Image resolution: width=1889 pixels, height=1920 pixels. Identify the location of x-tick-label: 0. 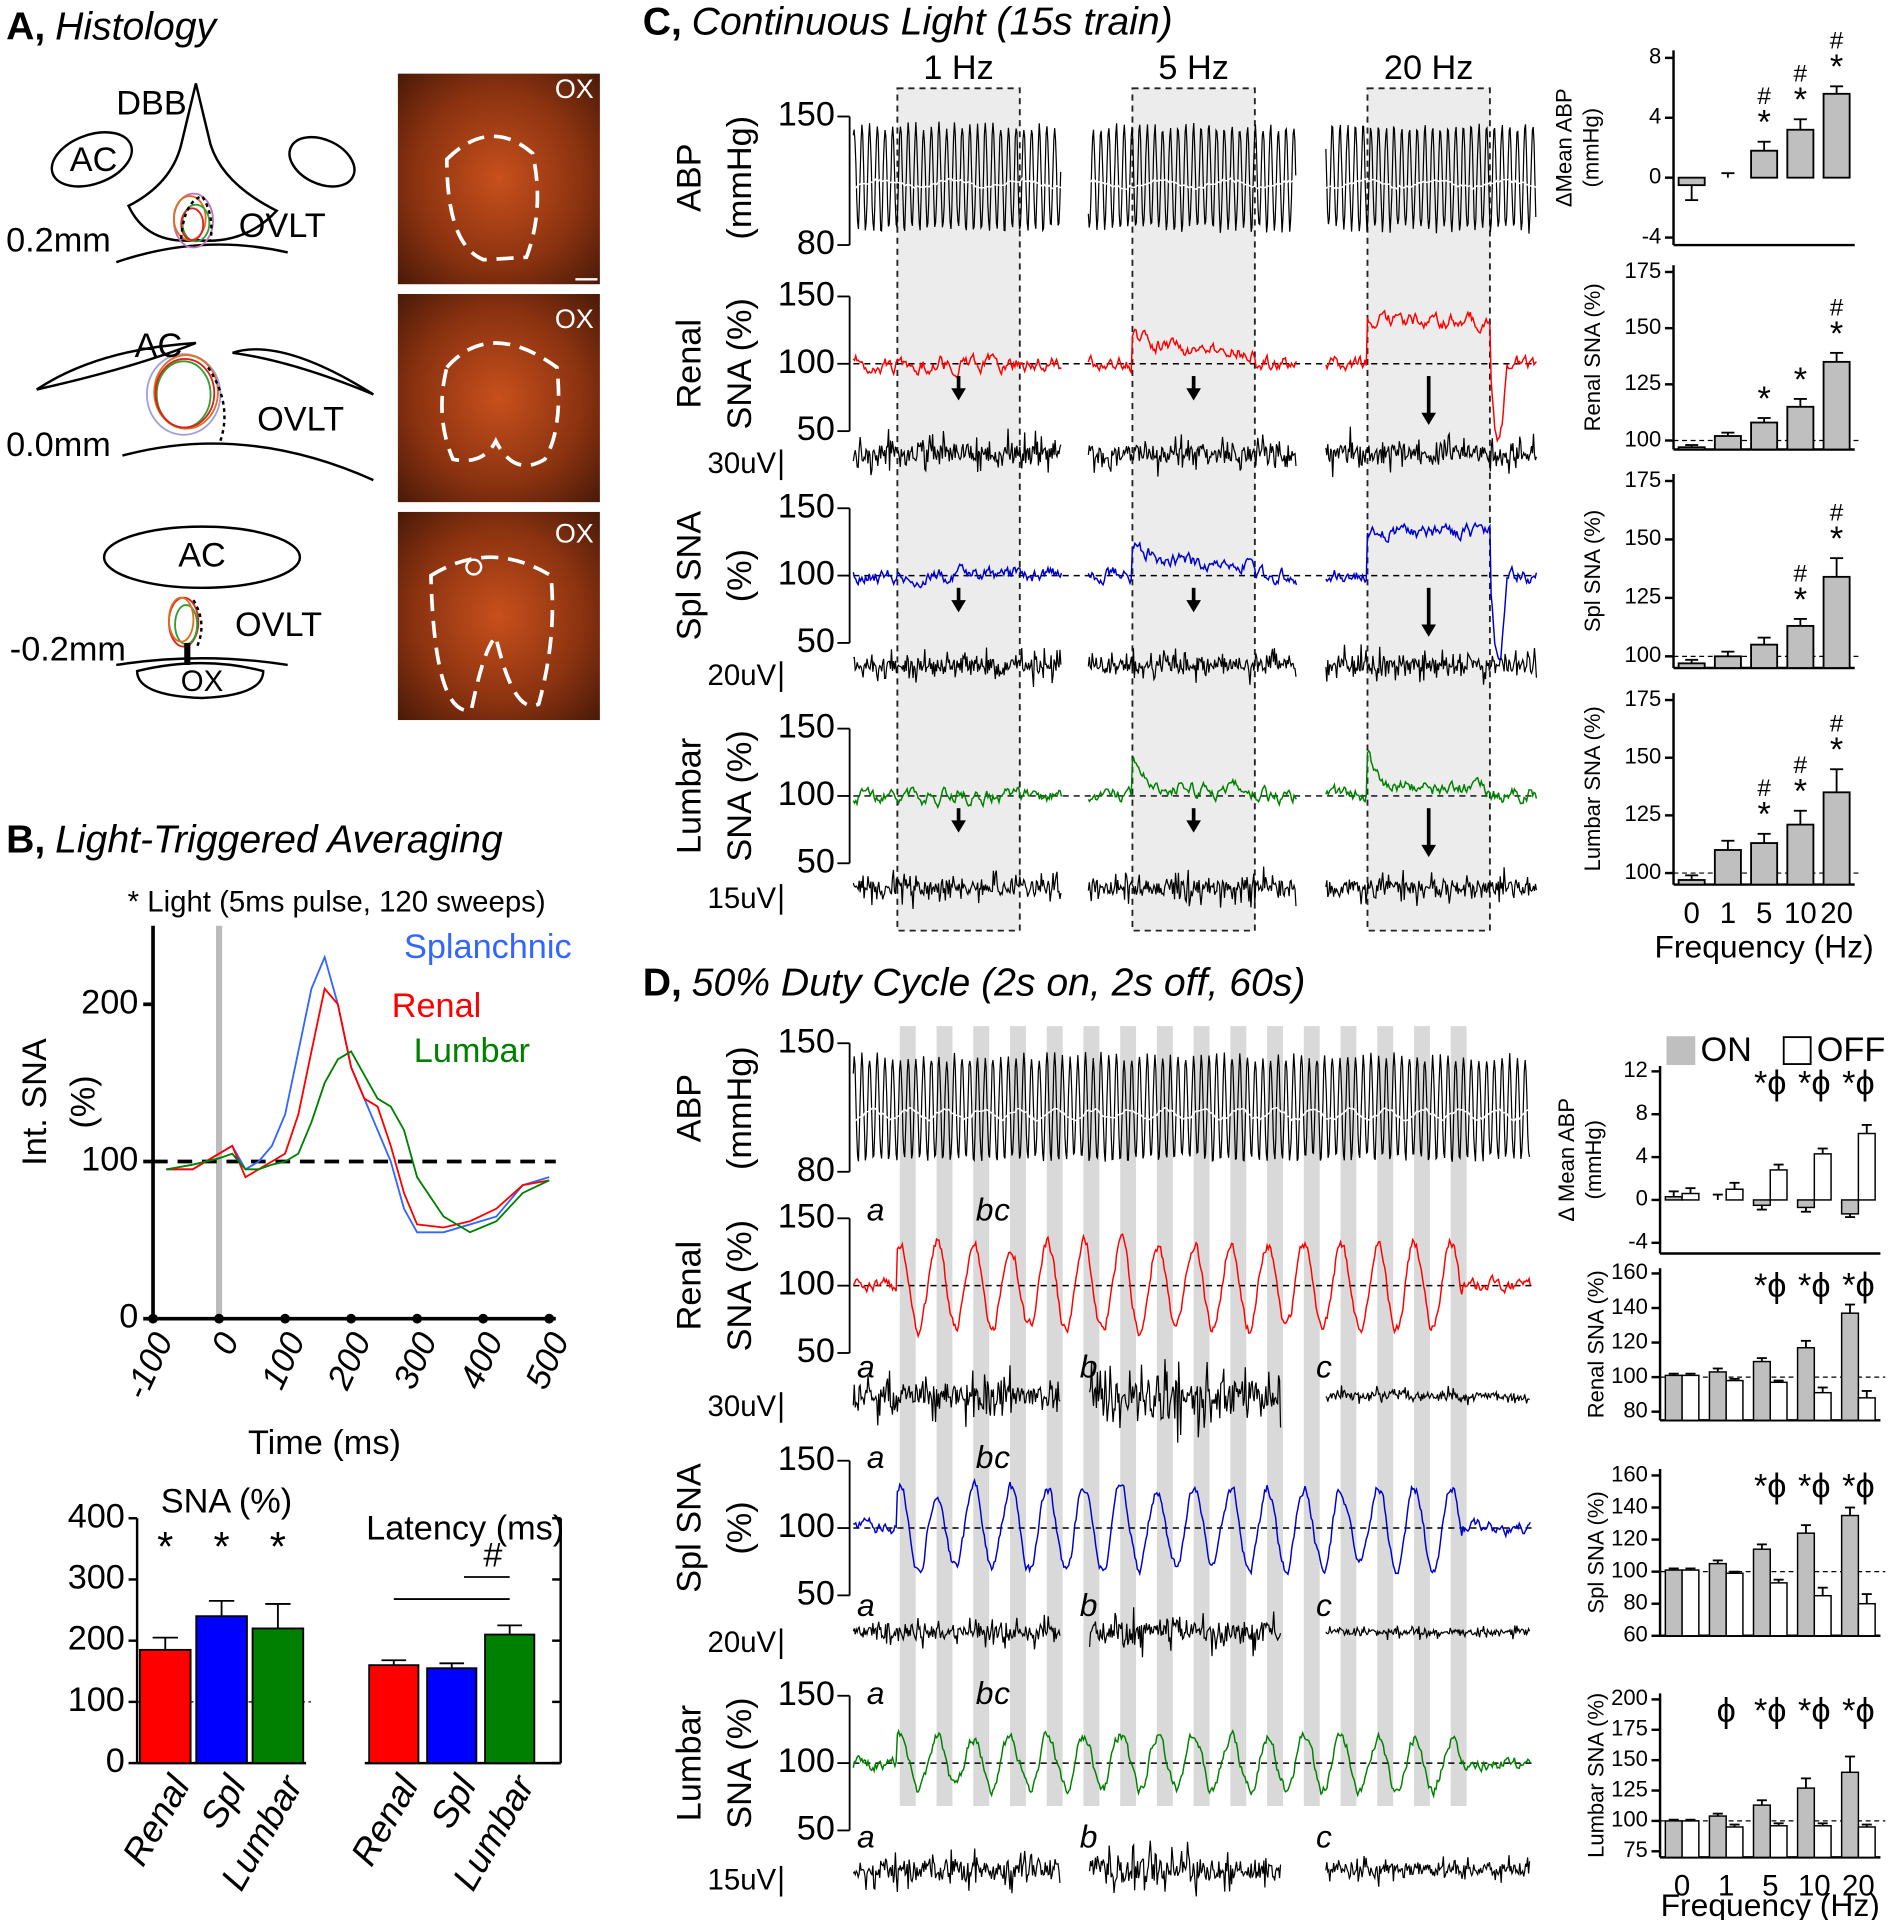
(1682, 1886).